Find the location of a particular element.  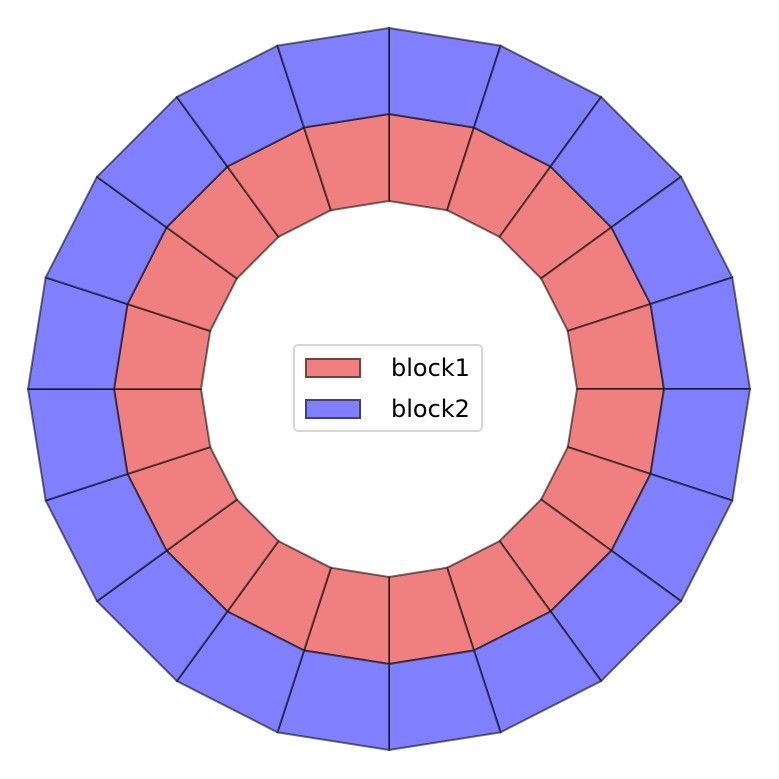

legend-swatch-block2 is located at coordinates (333, 409).